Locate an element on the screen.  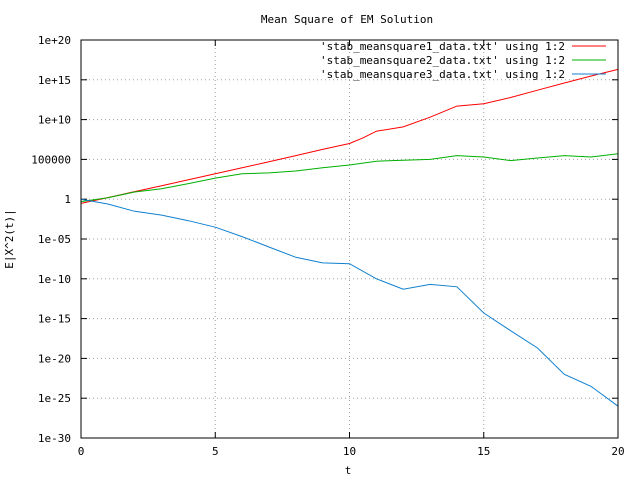
y-tick-label: 1e+10 is located at coordinates (54, 120).